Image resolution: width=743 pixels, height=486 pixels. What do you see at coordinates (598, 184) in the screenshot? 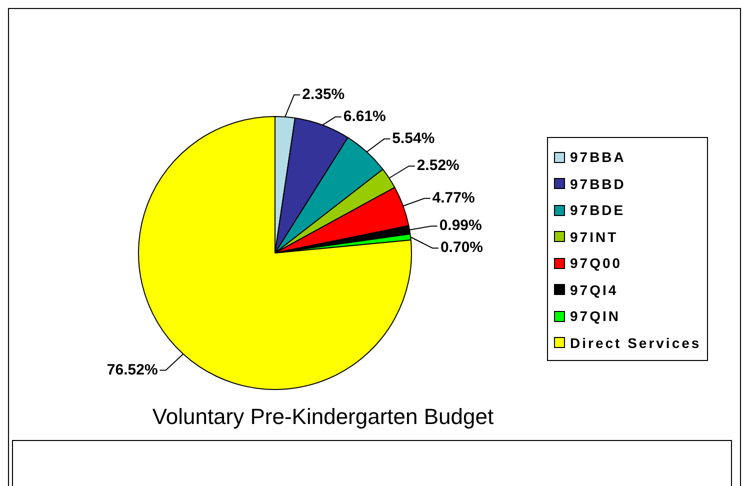
I see `legend-label: 97BBD` at bounding box center [598, 184].